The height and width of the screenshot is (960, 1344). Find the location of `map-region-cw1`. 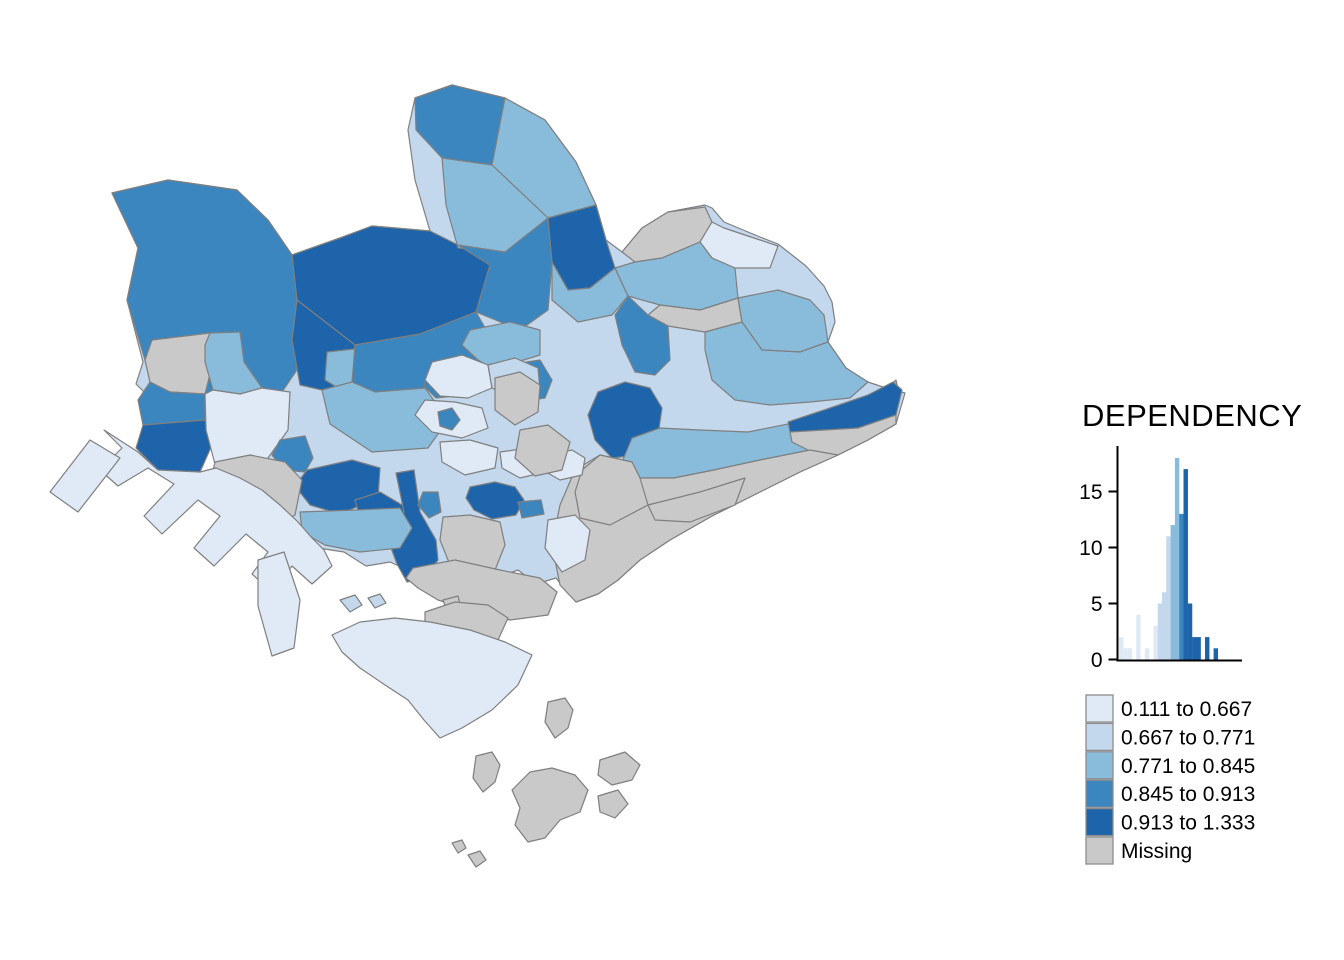

map-region-cw1 is located at coordinates (458, 376).